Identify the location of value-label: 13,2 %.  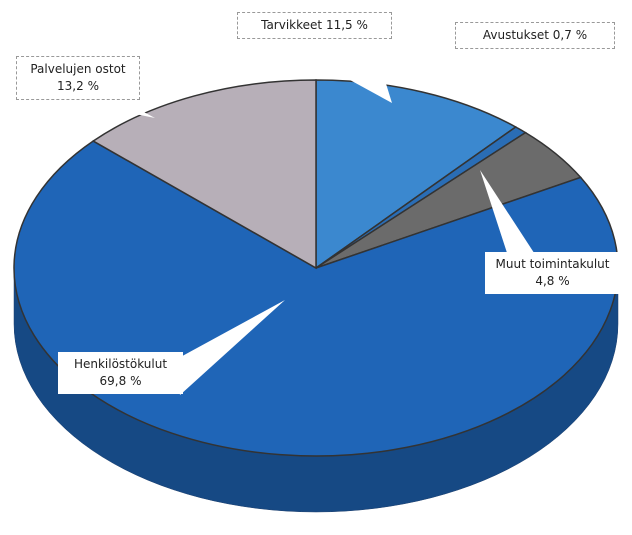
(78, 86).